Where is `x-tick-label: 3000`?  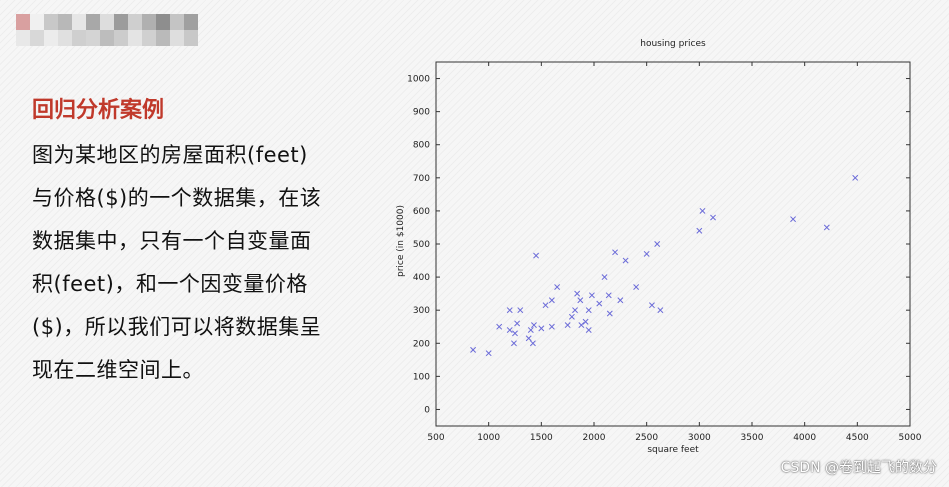
x-tick-label: 3000 is located at coordinates (699, 438).